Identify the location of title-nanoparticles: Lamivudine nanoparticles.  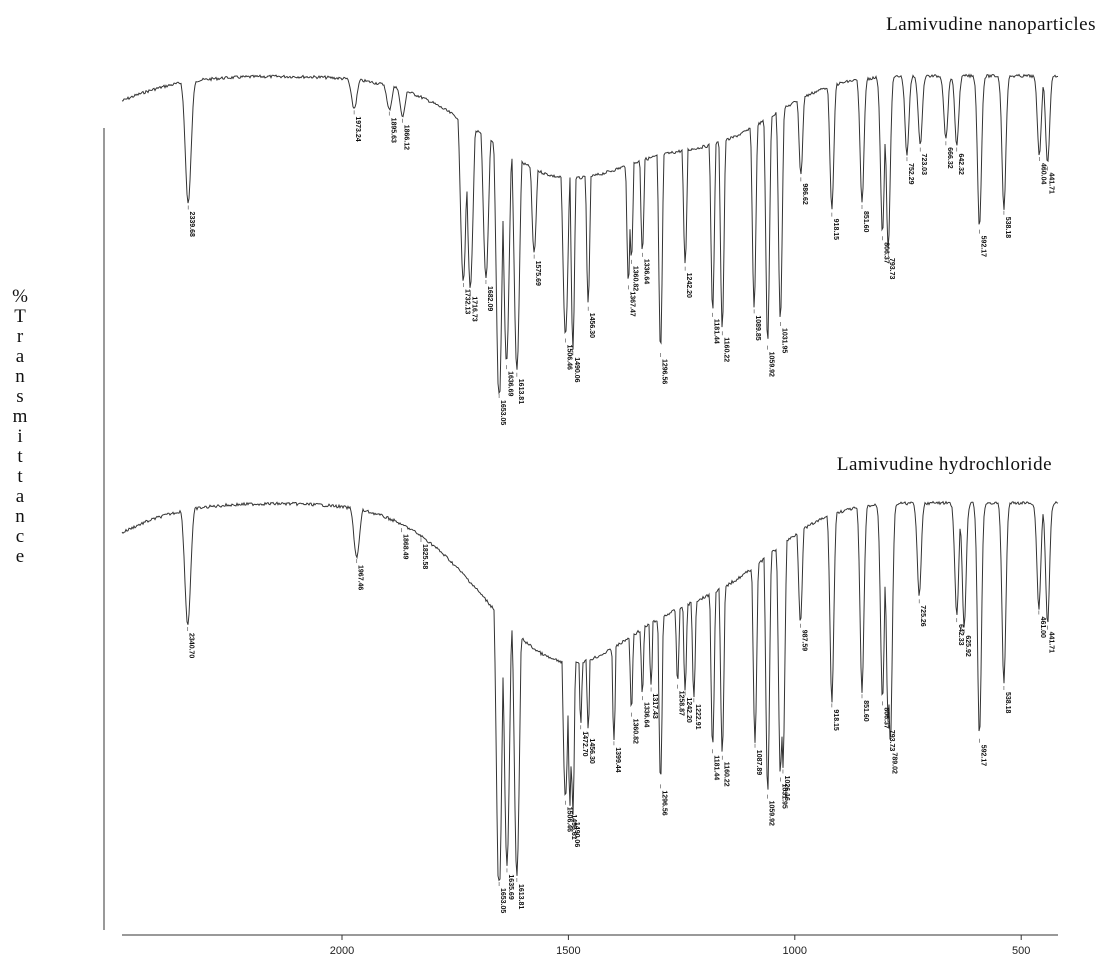
(991, 24).